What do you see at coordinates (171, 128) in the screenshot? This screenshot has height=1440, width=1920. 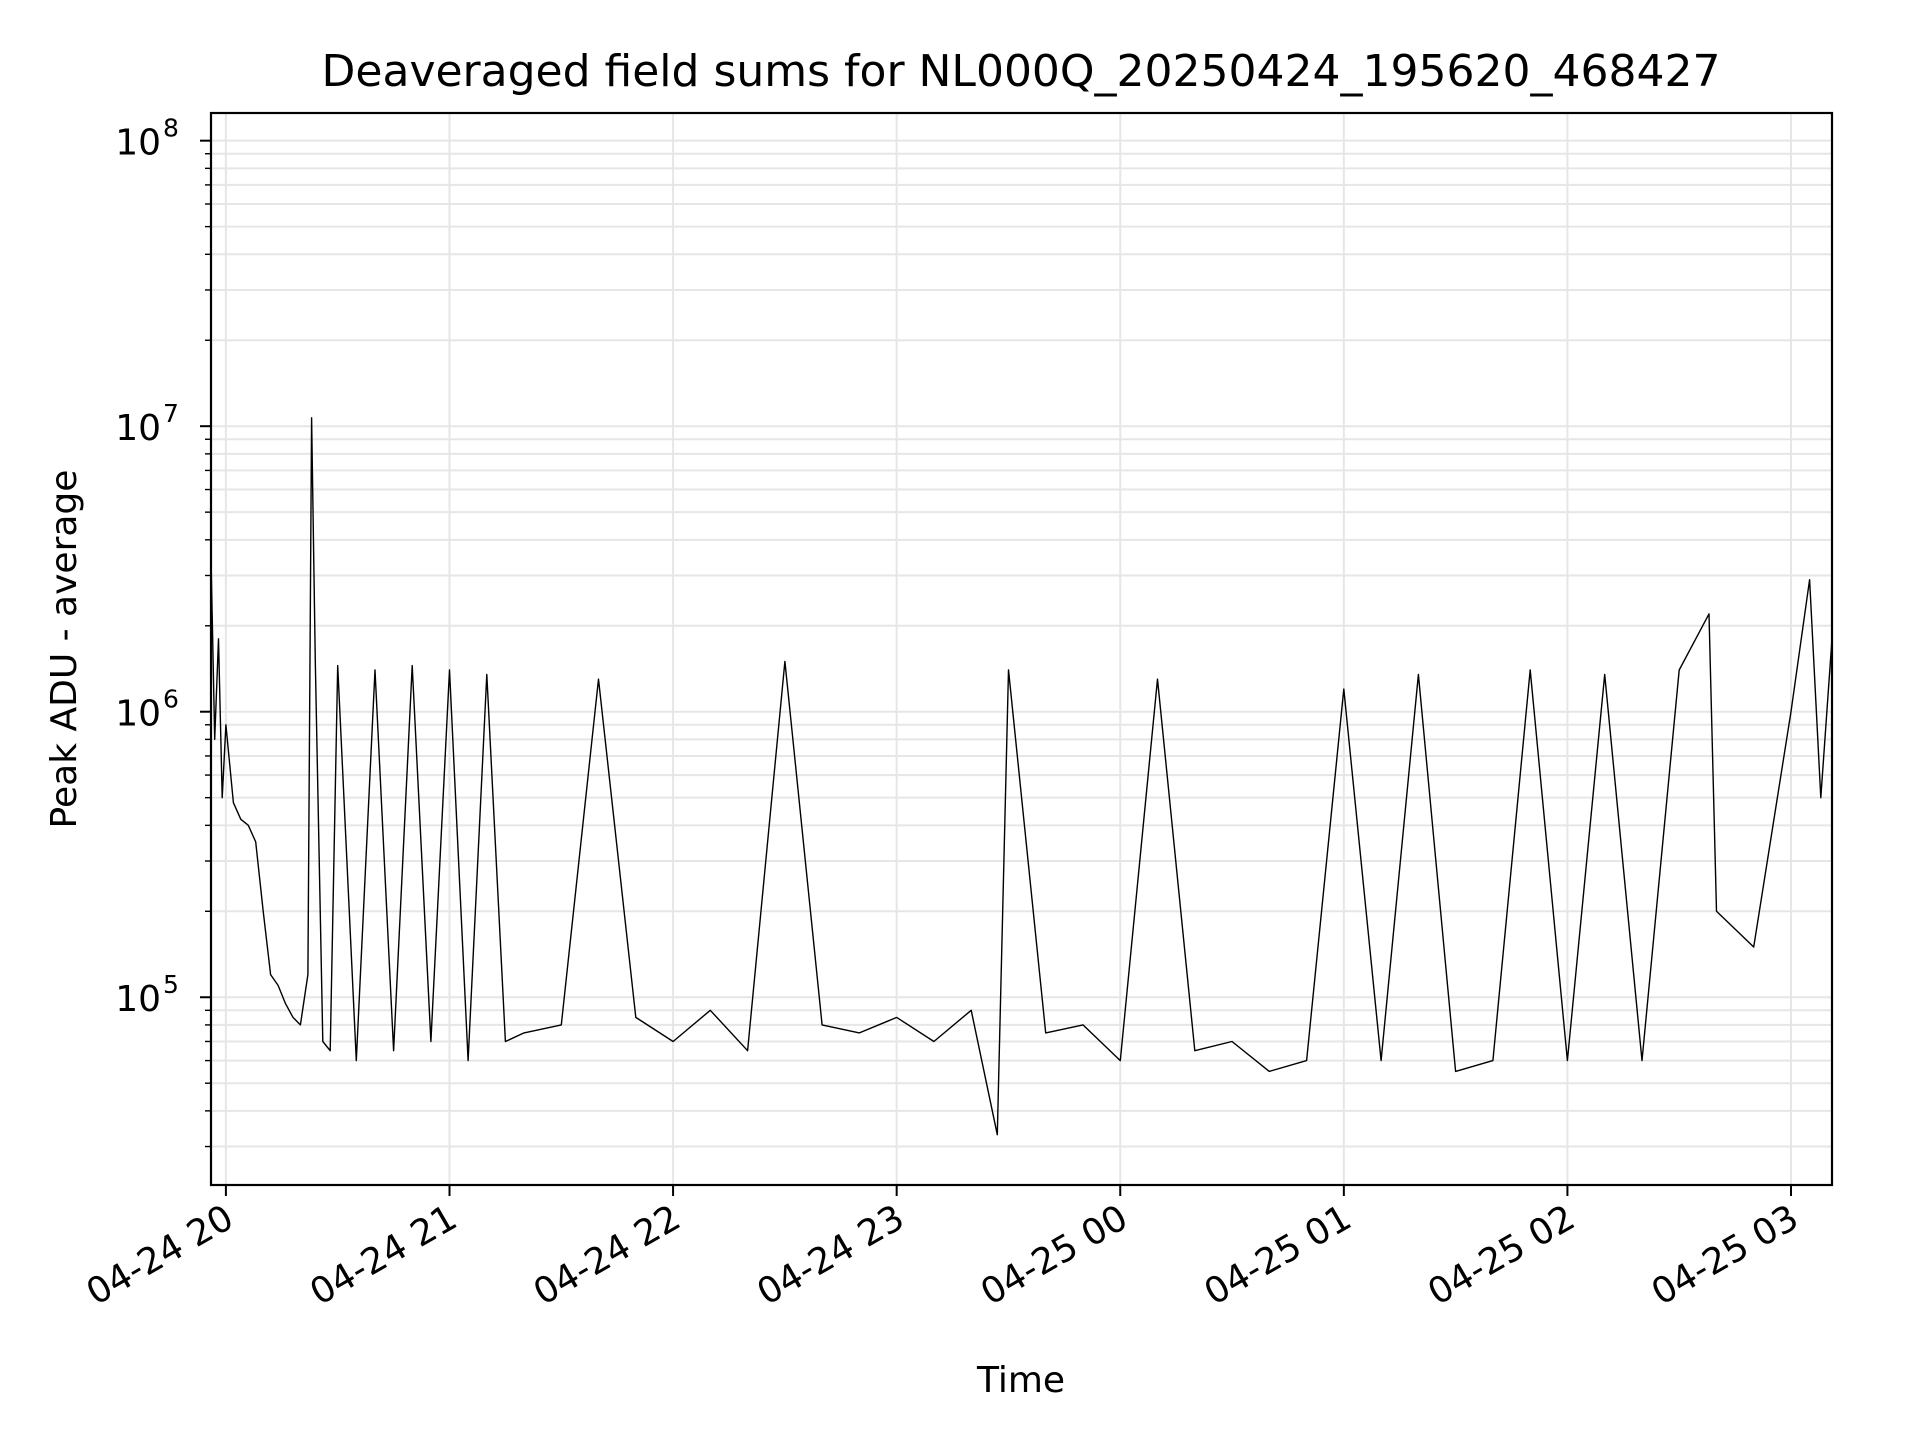 I see `y-tick-exponent: 8` at bounding box center [171, 128].